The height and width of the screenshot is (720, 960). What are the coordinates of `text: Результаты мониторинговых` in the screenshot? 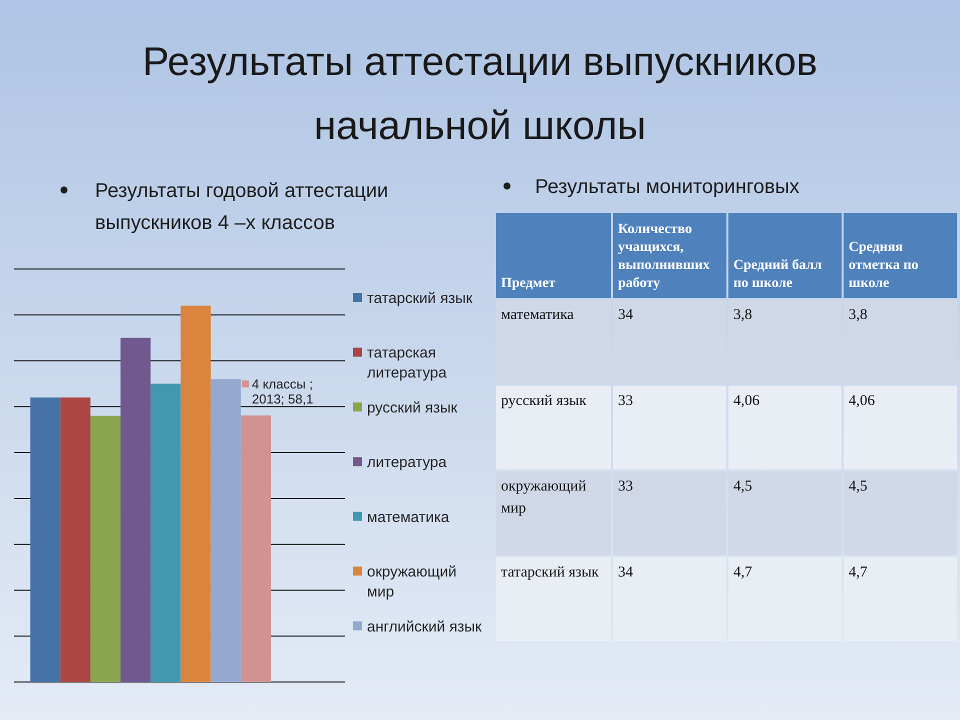 It's located at (667, 187).